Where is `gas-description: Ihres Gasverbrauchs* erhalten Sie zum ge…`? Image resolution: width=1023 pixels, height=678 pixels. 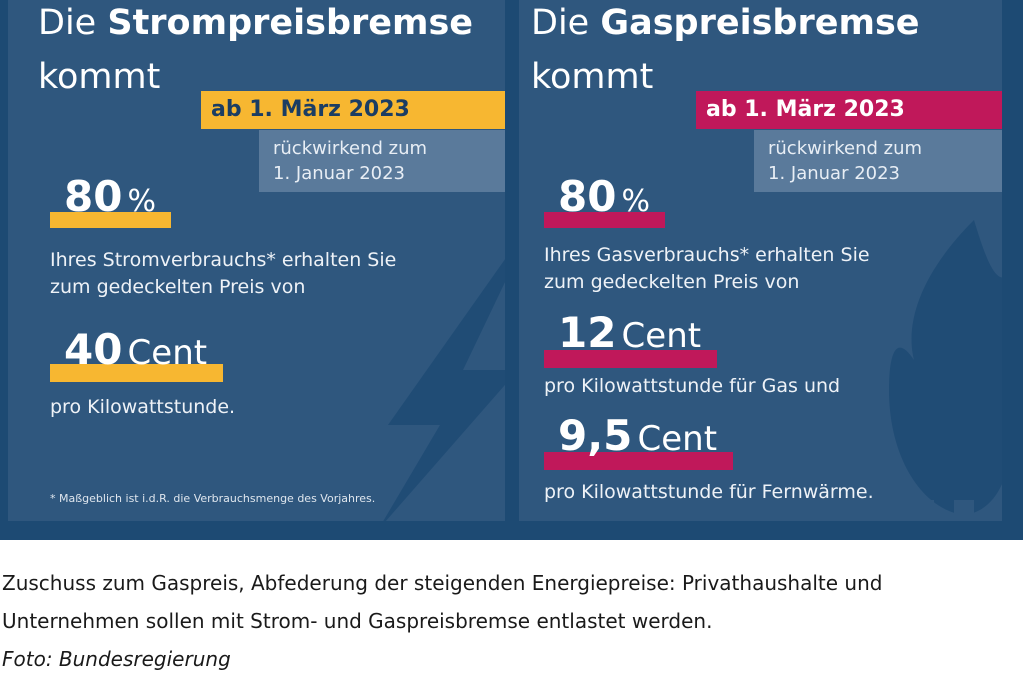 gas-description: Ihres Gasverbrauchs* erhalten Sie zum ge… is located at coordinates (707, 269).